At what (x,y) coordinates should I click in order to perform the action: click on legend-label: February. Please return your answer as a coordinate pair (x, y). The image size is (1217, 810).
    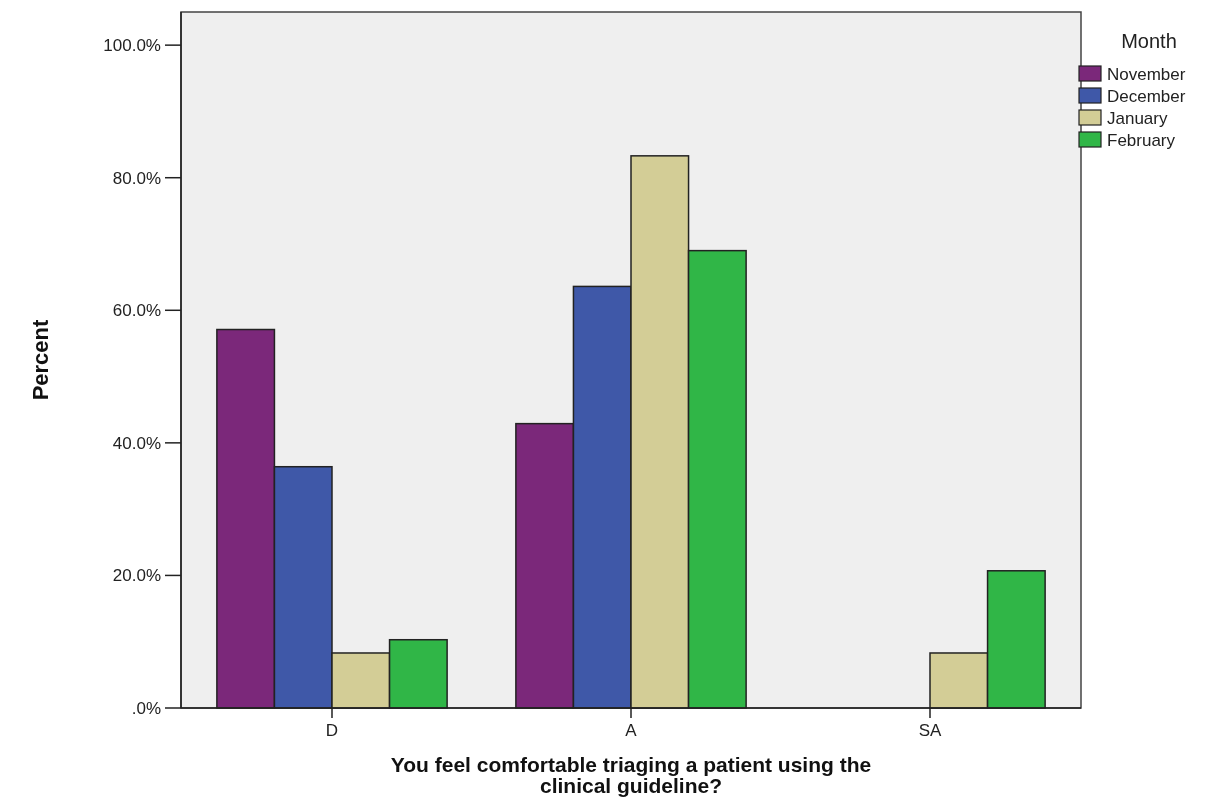
    Looking at the image, I should click on (1141, 140).